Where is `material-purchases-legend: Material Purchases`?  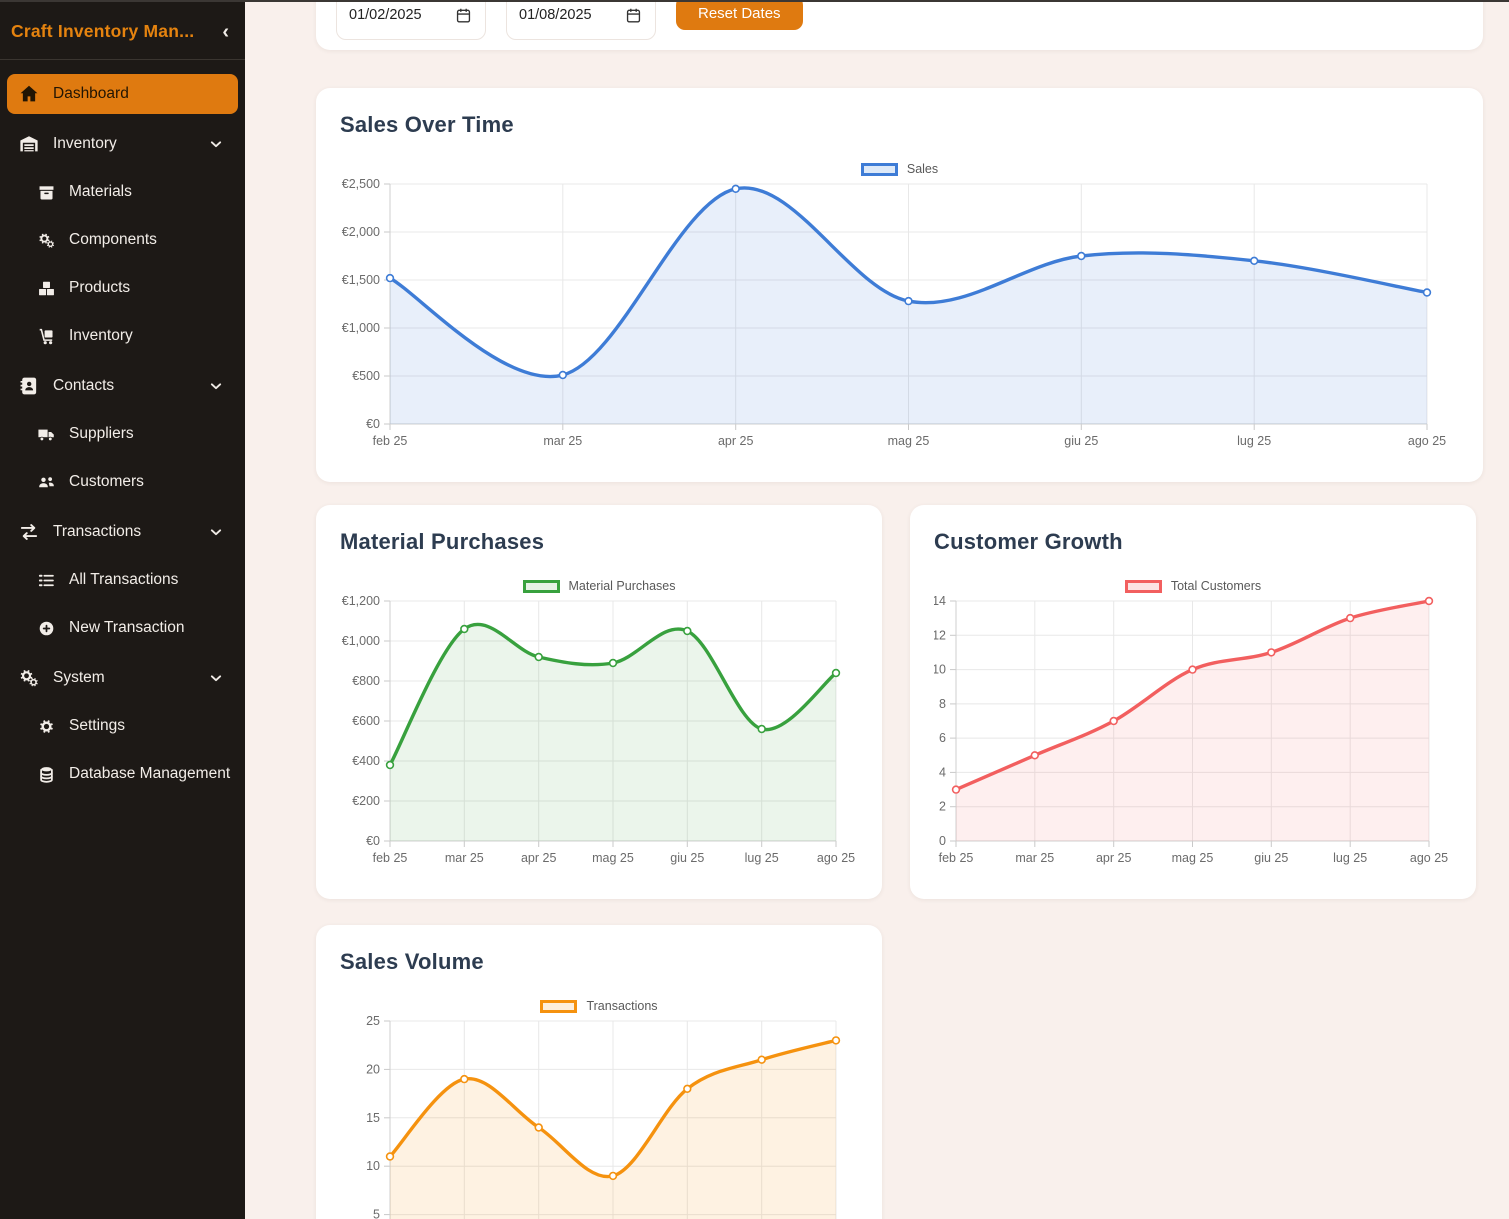
material-purchases-legend: Material Purchases is located at coordinates (599, 586).